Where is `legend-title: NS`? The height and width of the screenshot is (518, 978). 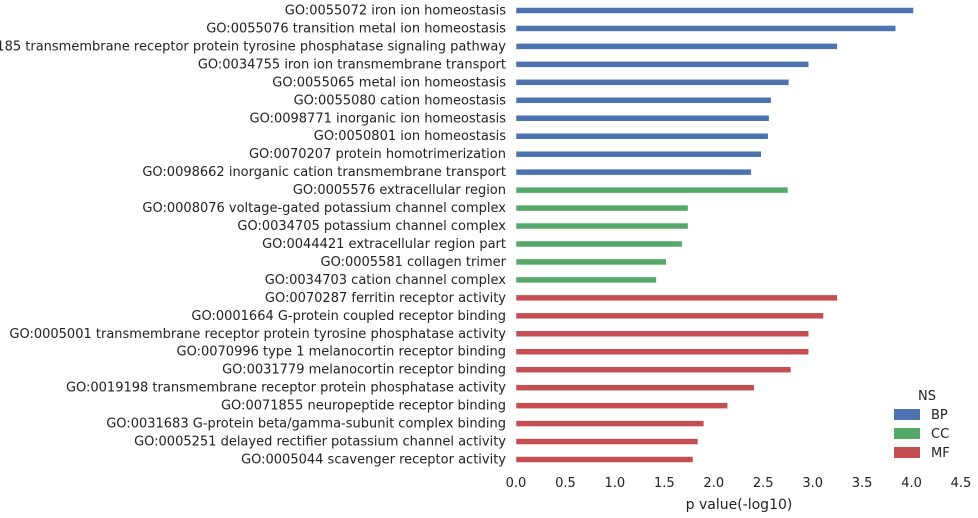 legend-title: NS is located at coordinates (927, 396).